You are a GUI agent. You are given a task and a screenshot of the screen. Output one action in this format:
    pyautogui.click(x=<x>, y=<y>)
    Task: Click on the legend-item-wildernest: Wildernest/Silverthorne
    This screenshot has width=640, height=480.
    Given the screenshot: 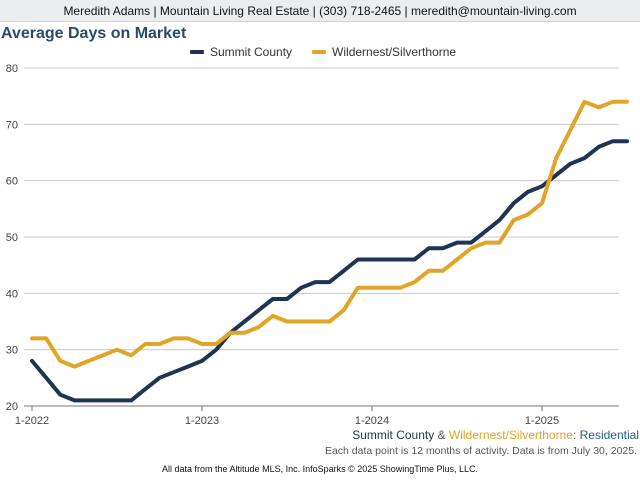 What is the action you would take?
    pyautogui.click(x=384, y=52)
    